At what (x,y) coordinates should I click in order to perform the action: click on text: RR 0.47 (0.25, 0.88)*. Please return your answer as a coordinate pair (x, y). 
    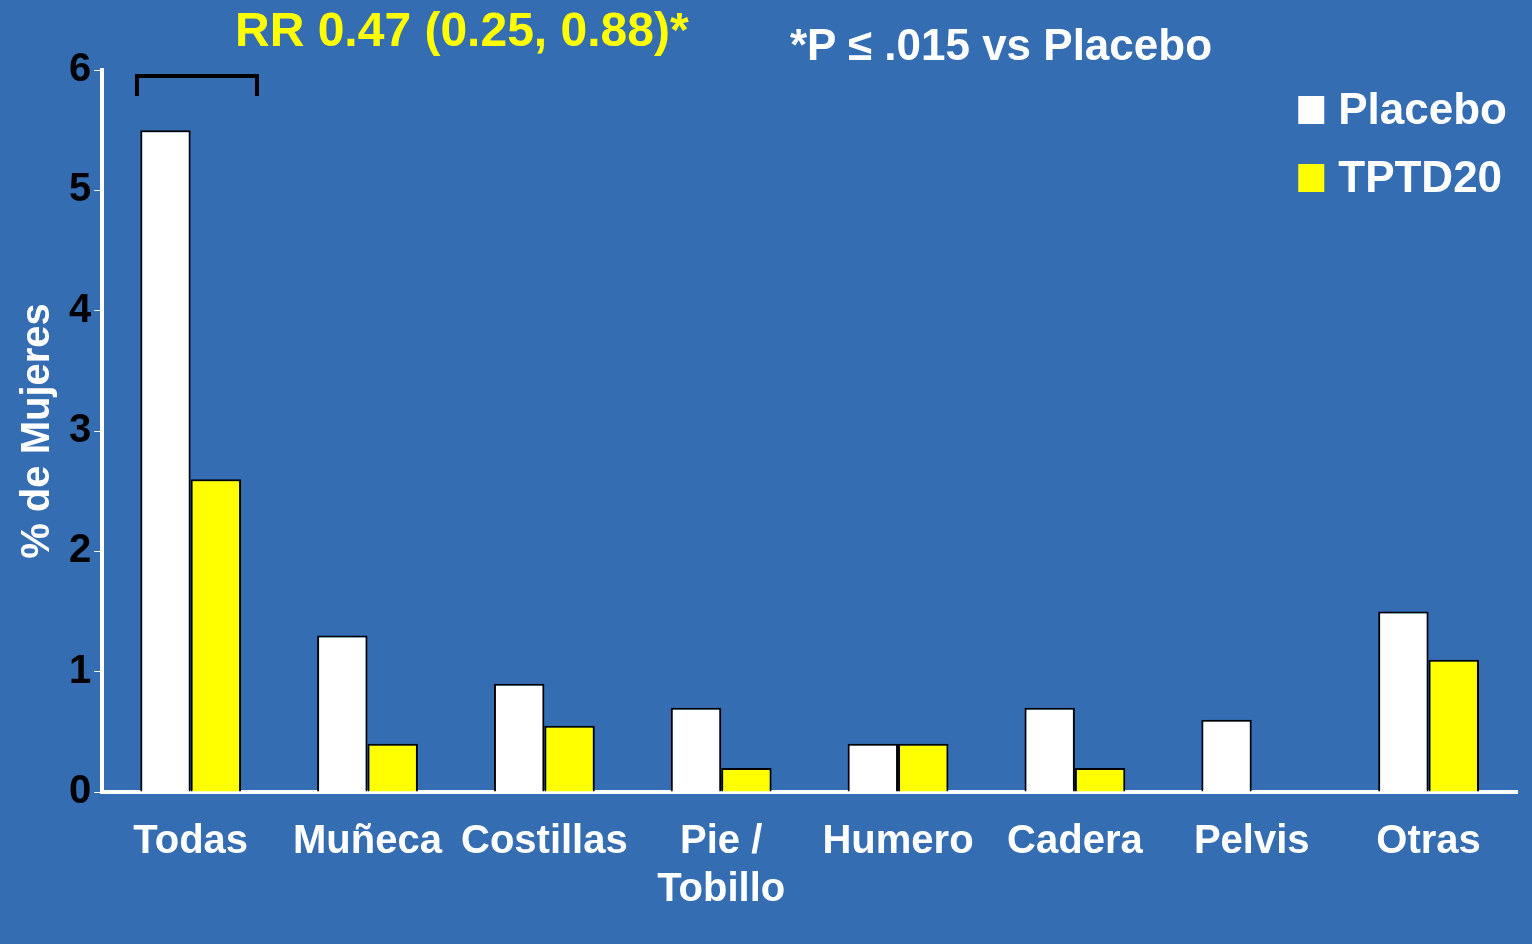
    Looking at the image, I should click on (462, 29).